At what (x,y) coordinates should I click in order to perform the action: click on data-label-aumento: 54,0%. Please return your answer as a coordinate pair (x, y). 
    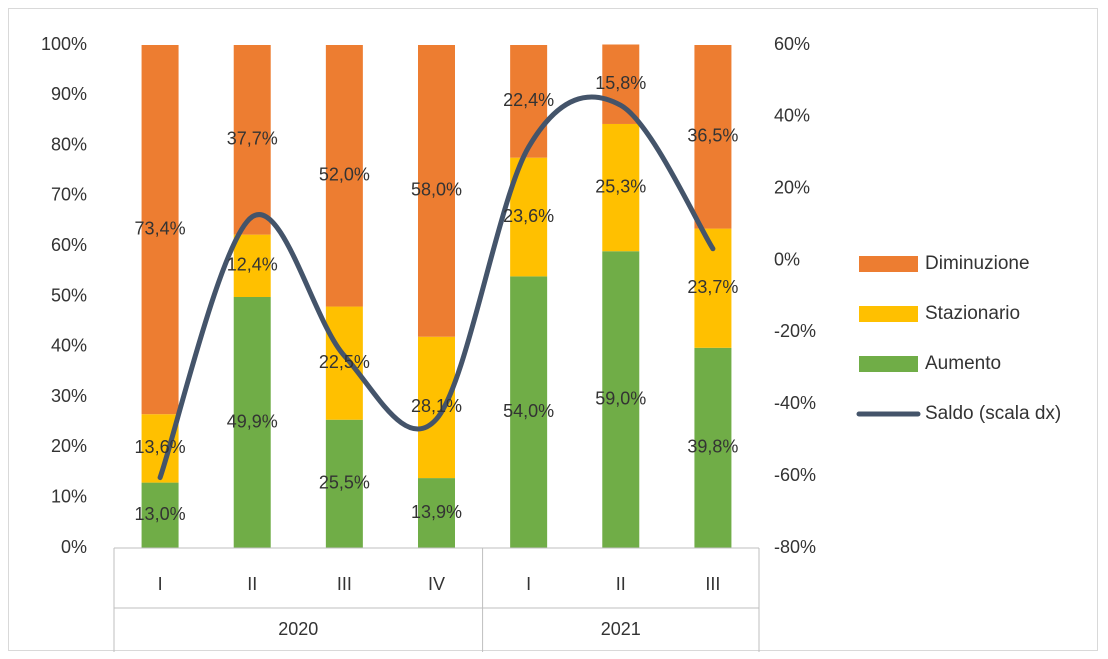
    Looking at the image, I should click on (528, 411).